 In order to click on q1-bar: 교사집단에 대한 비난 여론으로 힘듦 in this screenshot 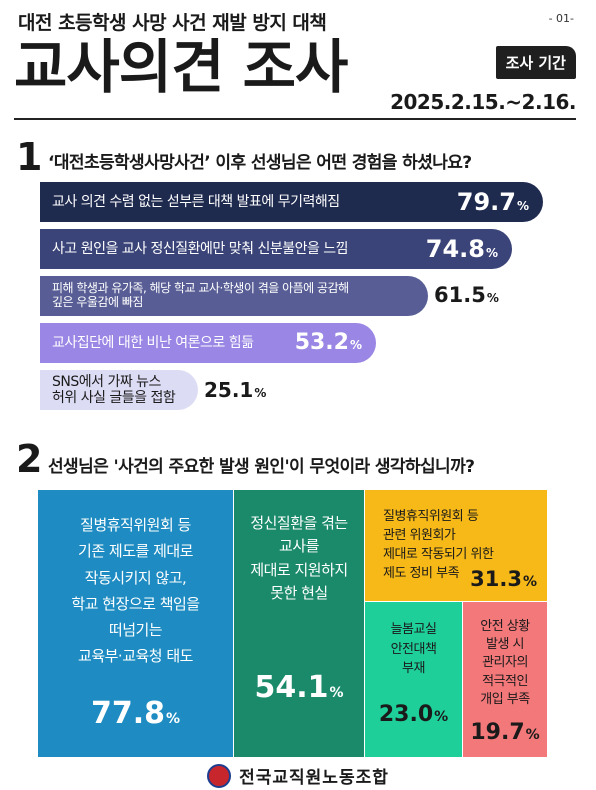, I will do `click(208, 343)`.